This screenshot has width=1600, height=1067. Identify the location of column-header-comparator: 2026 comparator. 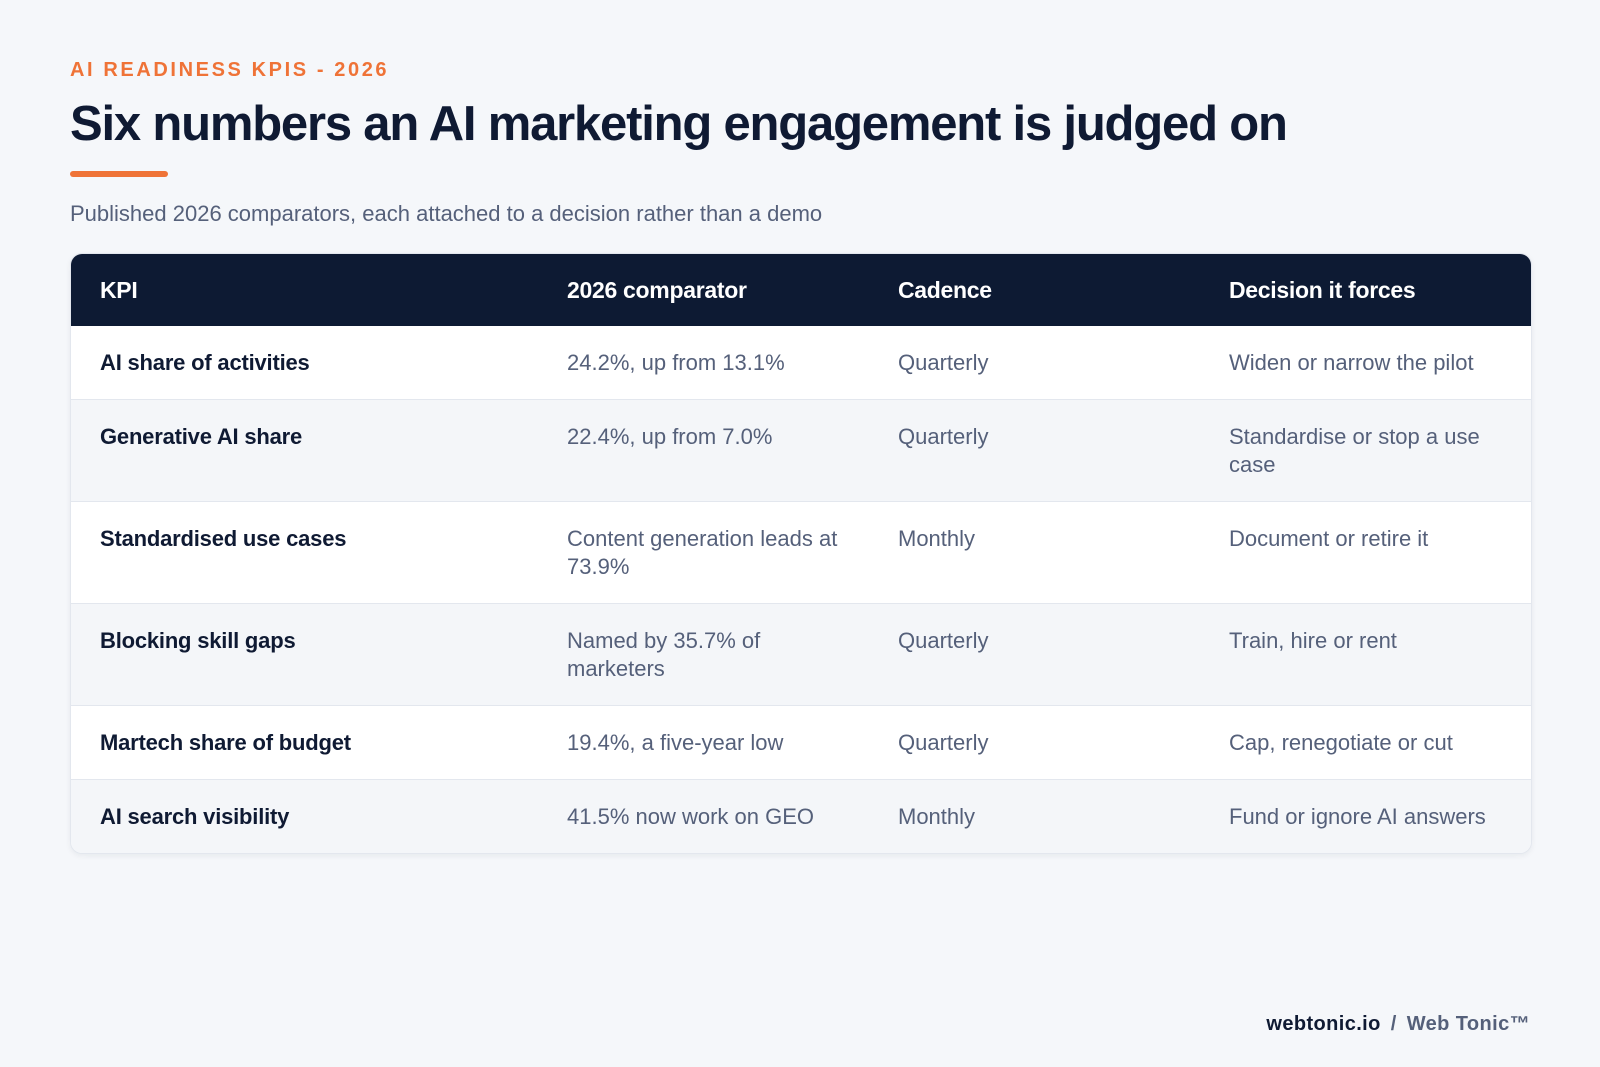
(657, 289).